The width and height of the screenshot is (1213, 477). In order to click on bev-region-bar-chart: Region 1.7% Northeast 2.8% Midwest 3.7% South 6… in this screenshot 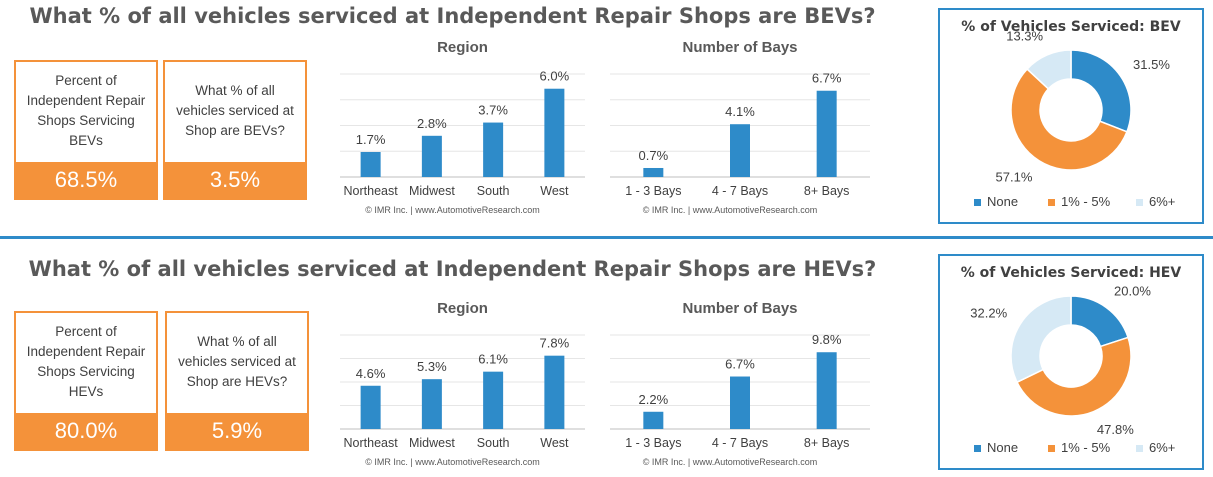, I will do `click(462, 127)`.